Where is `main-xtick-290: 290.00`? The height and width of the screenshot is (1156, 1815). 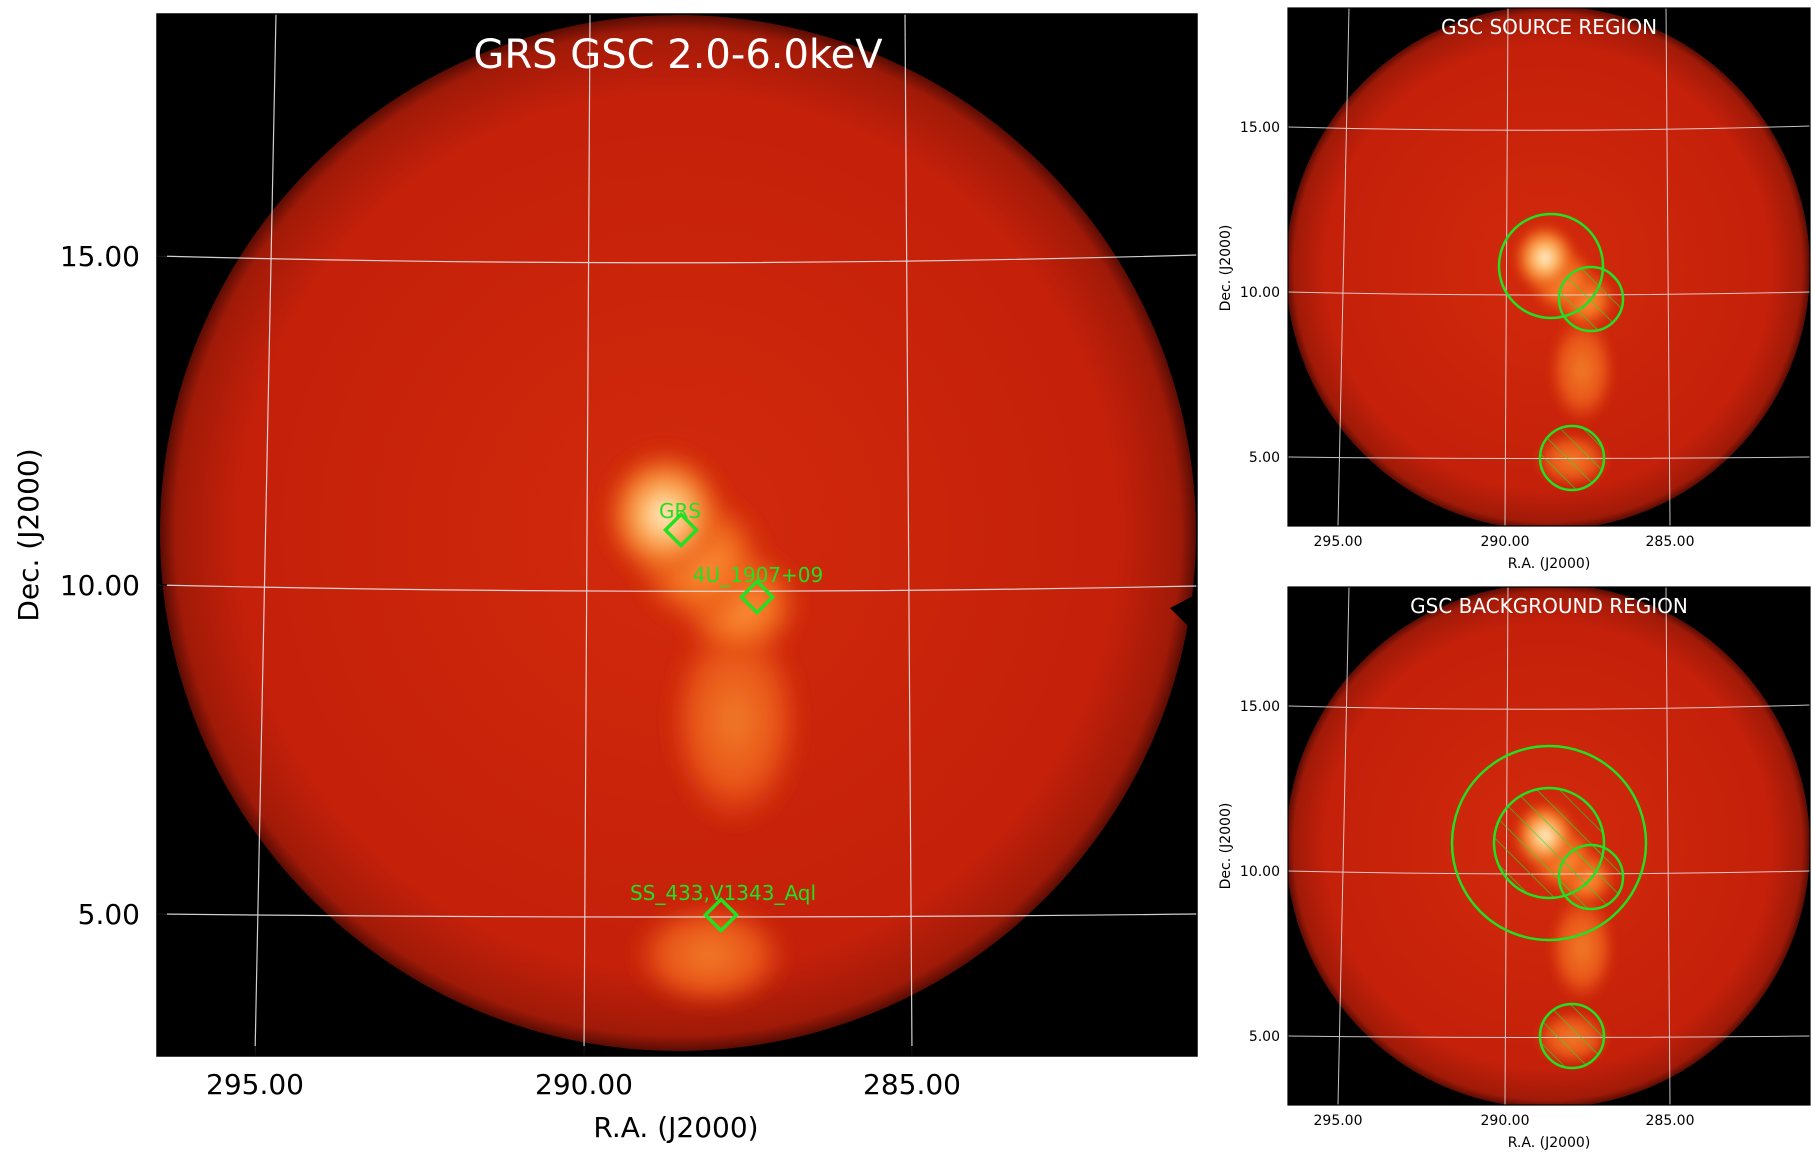 main-xtick-290: 290.00 is located at coordinates (584, 1084).